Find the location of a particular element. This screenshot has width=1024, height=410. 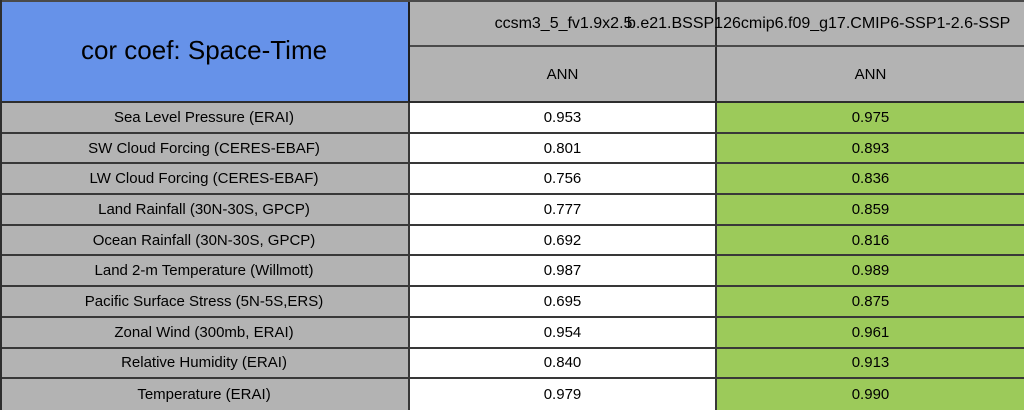

value-cell-model2: 0.989 is located at coordinates (870, 272).